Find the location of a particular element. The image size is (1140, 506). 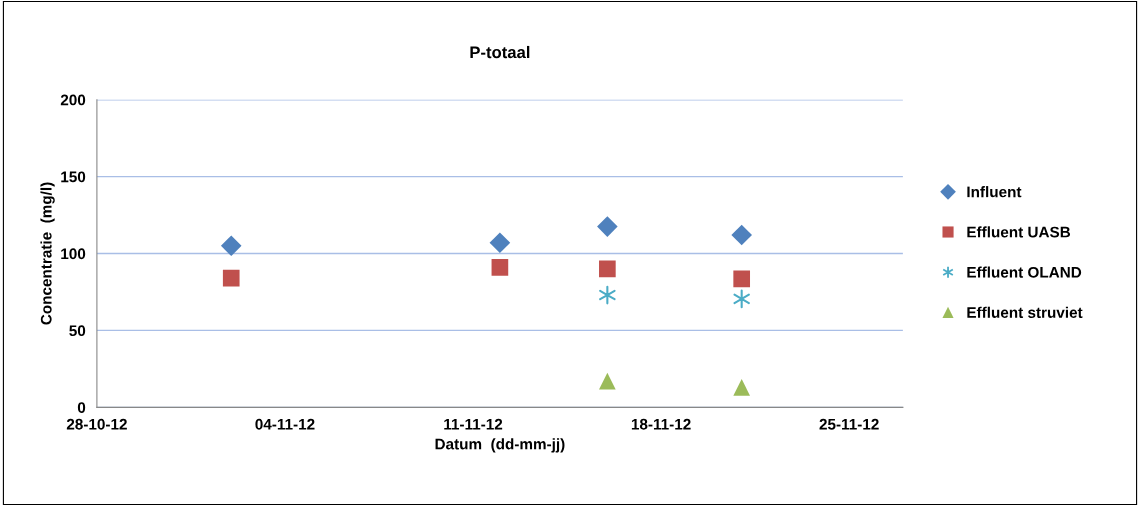

x-tick-label: 04-11-12 is located at coordinates (285, 424).